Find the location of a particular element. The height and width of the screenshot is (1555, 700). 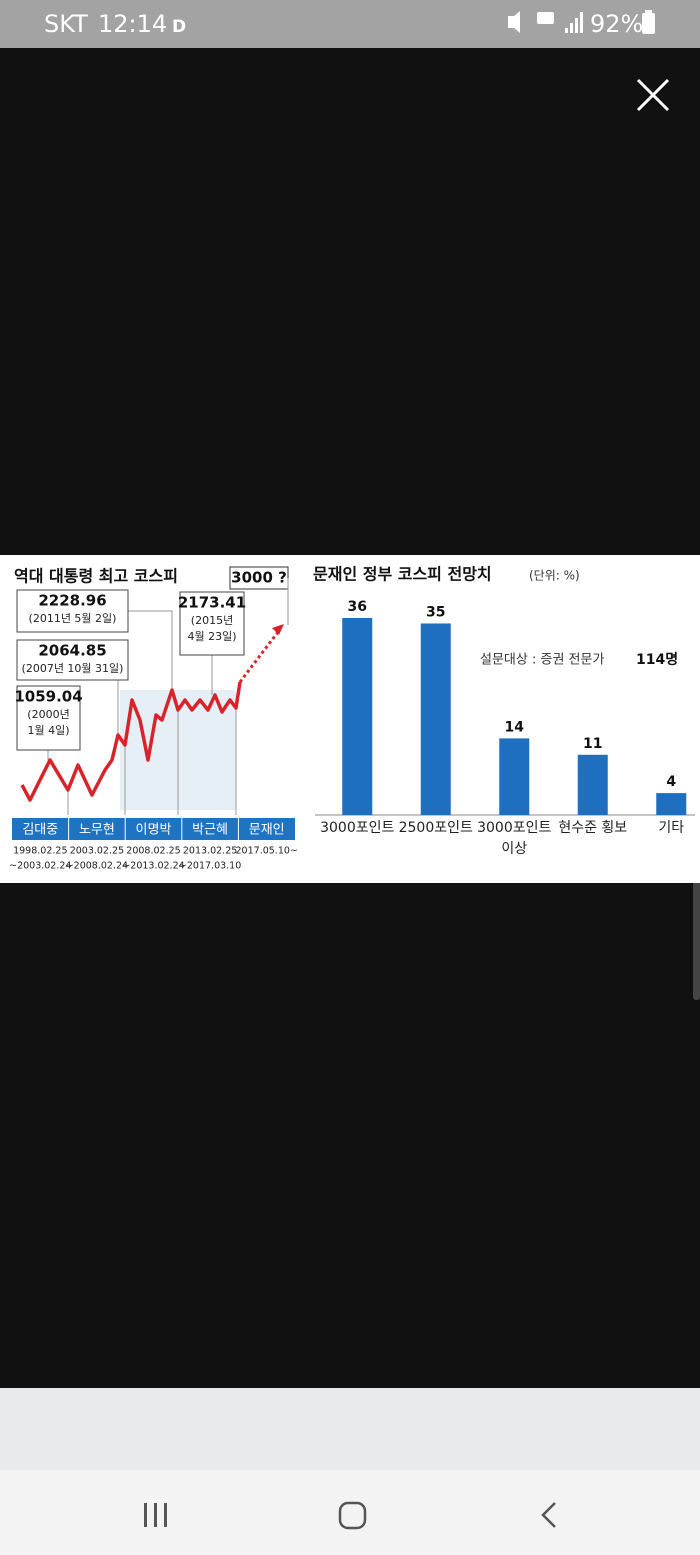

value-label: 36 is located at coordinates (357, 607).